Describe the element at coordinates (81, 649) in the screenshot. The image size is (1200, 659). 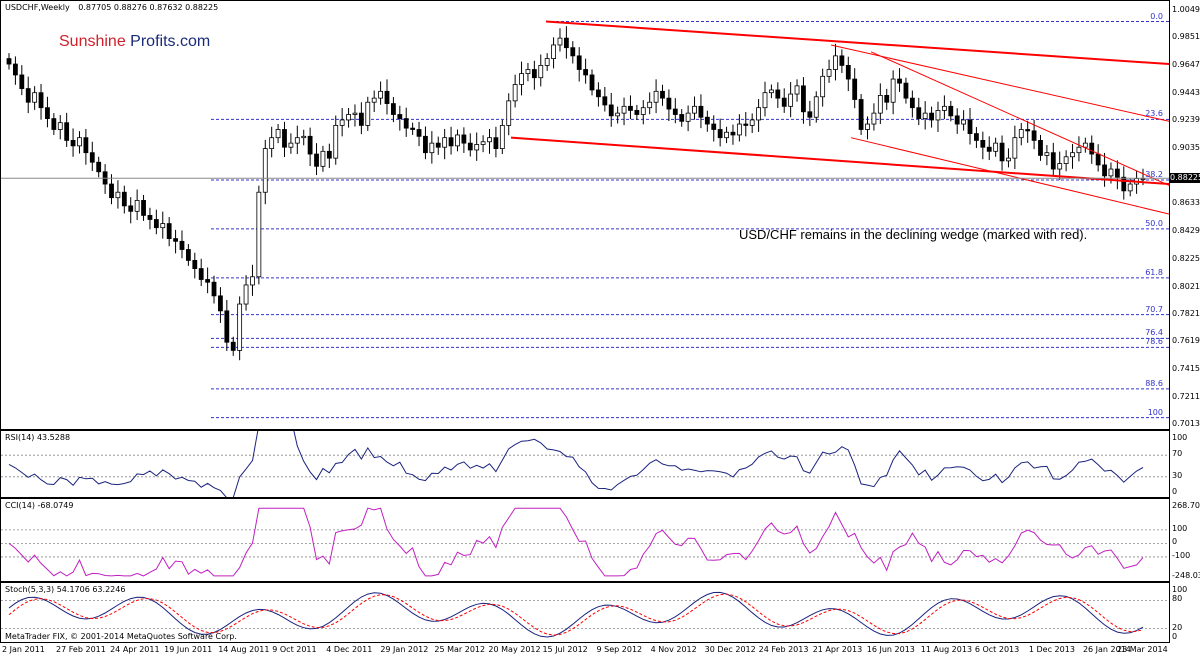
I see `time-tick-label: 27 Feb 2011` at that location.